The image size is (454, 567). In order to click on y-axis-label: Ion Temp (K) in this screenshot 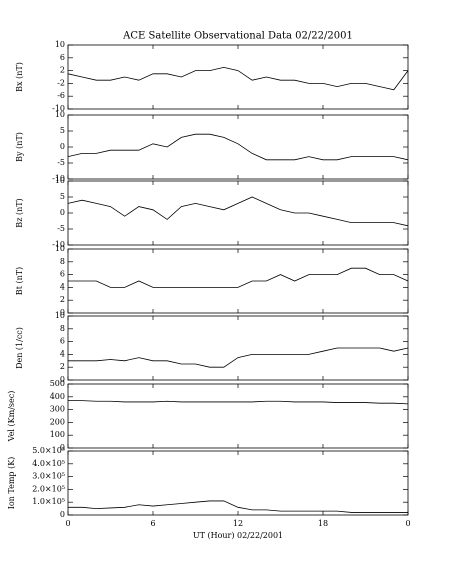, I will do `click(11, 483)`.